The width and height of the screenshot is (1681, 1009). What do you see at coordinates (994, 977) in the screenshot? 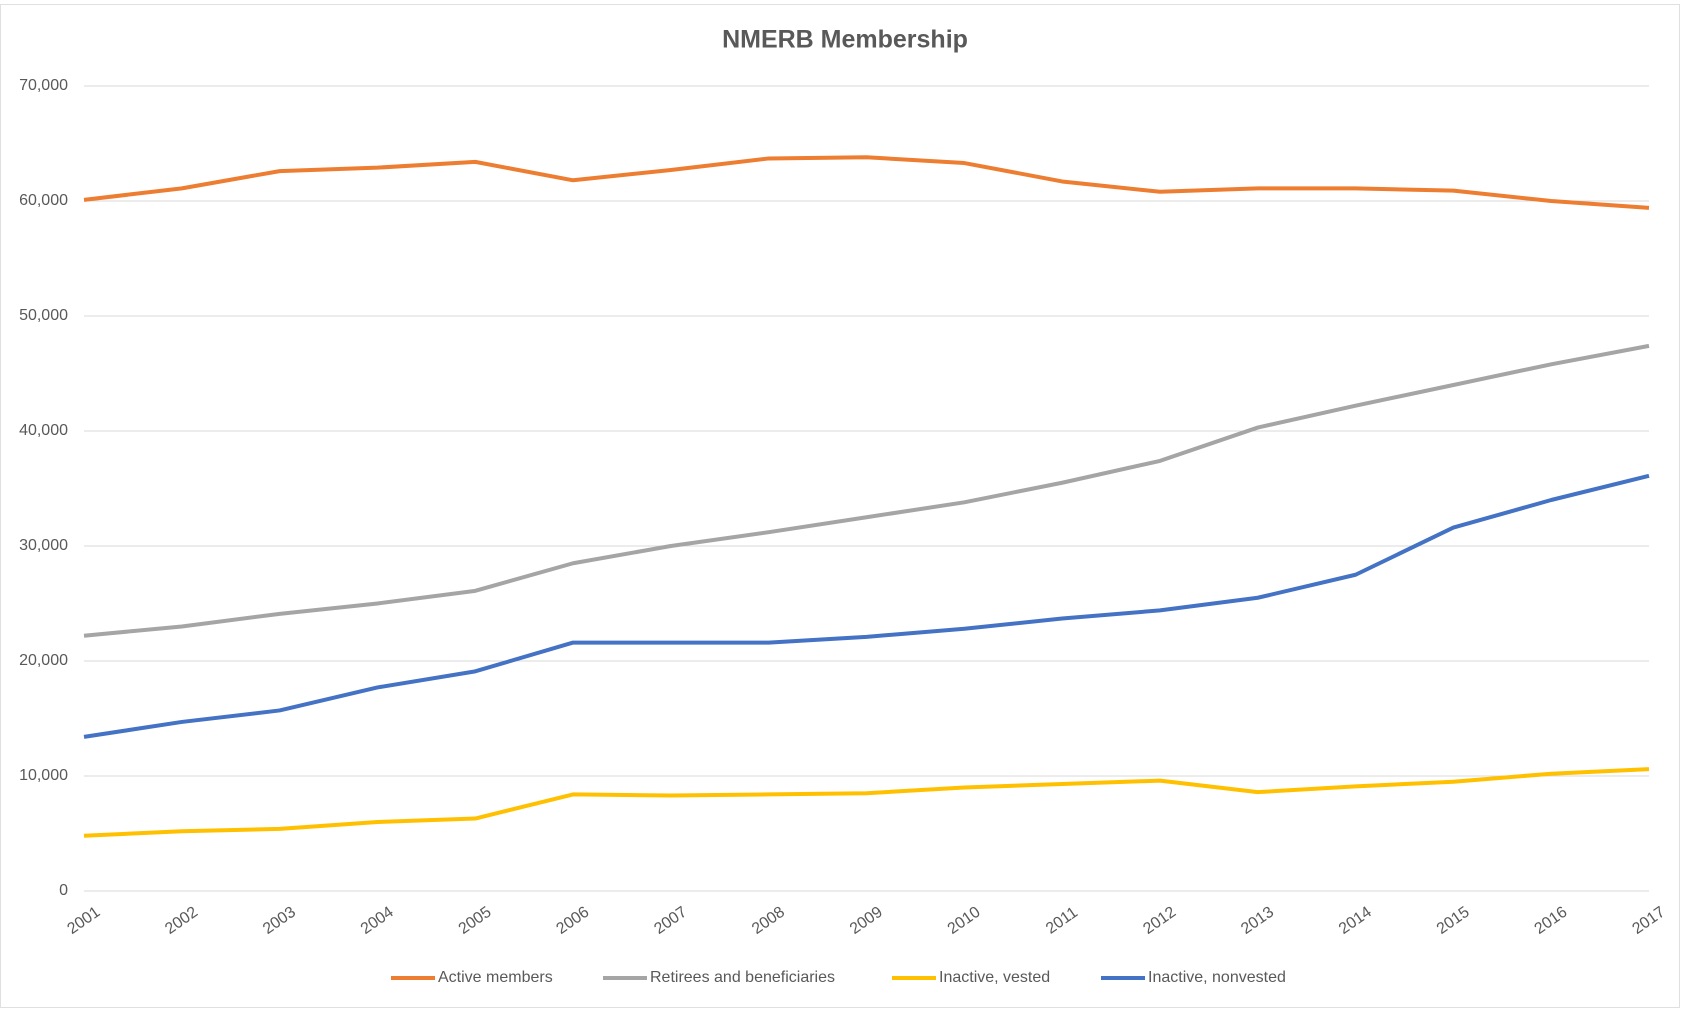
I see `legend-label: Inactive, vested` at bounding box center [994, 977].